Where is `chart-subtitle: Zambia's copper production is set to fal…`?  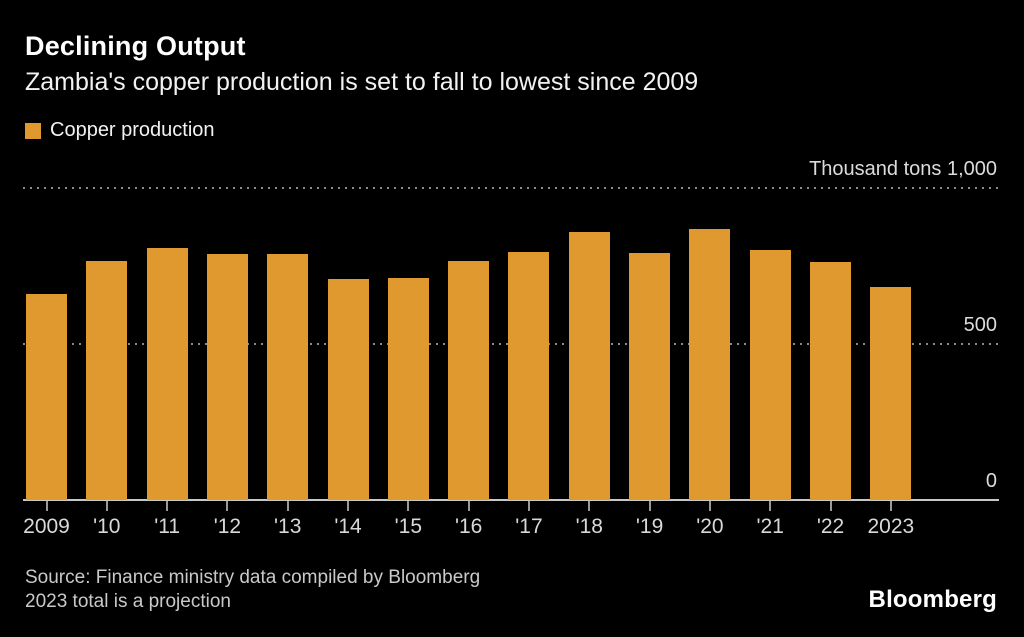 chart-subtitle: Zambia's copper production is set to fal… is located at coordinates (362, 82).